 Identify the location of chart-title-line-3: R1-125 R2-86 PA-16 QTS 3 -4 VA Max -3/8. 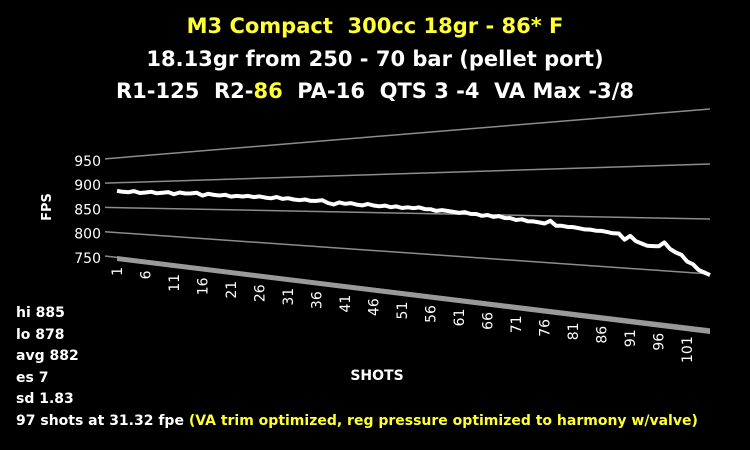
(375, 91).